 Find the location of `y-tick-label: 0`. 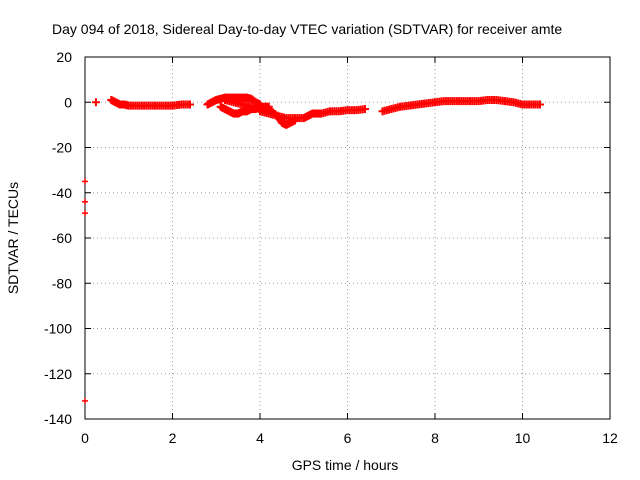

y-tick-label: 0 is located at coordinates (68, 102).